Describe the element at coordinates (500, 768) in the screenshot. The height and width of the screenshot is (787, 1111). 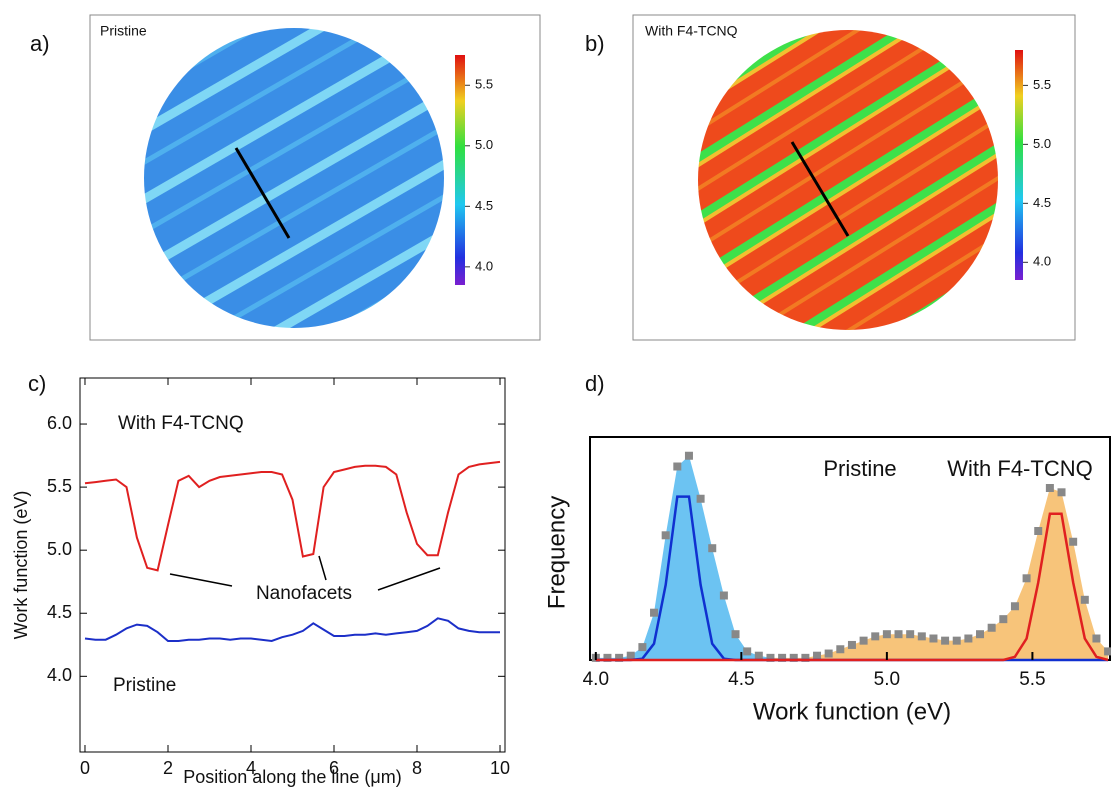
I see `x-tick-label: 10` at that location.